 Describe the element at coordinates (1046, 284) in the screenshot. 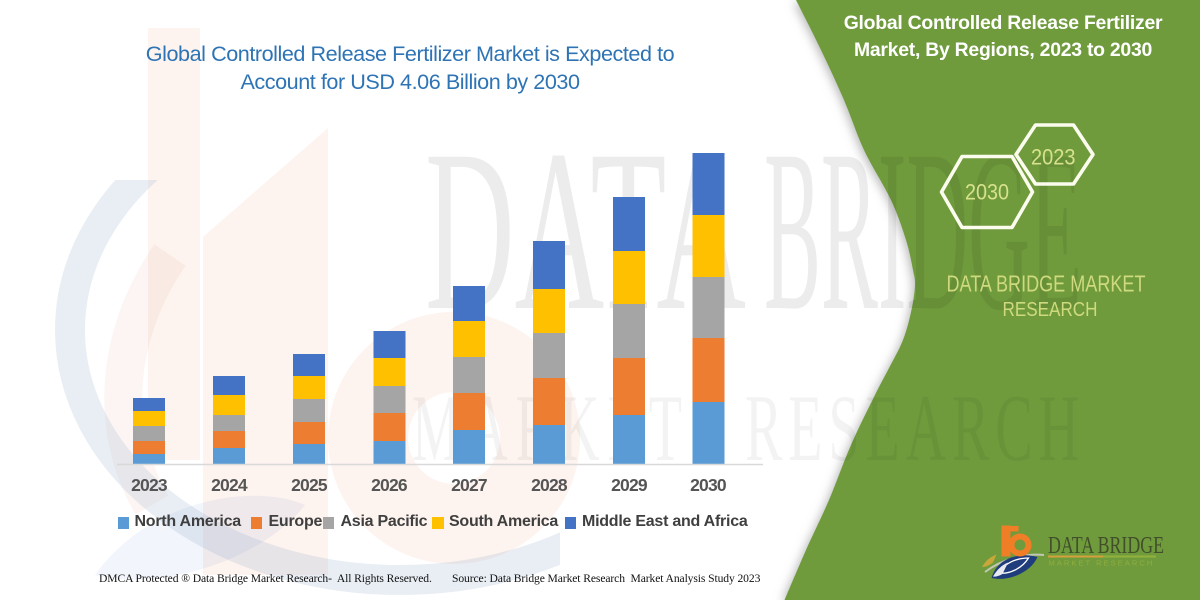

I see `svg-text: DATA BRIDGE MARKET` at that location.